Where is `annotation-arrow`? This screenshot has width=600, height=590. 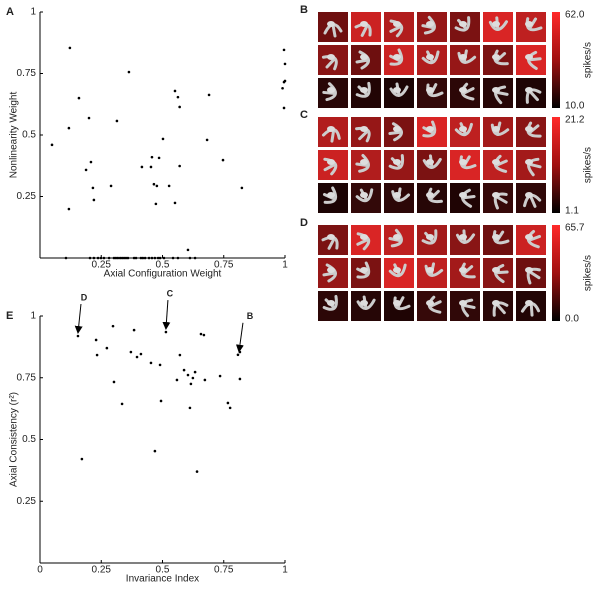 annotation-arrow is located at coordinates (239, 337).